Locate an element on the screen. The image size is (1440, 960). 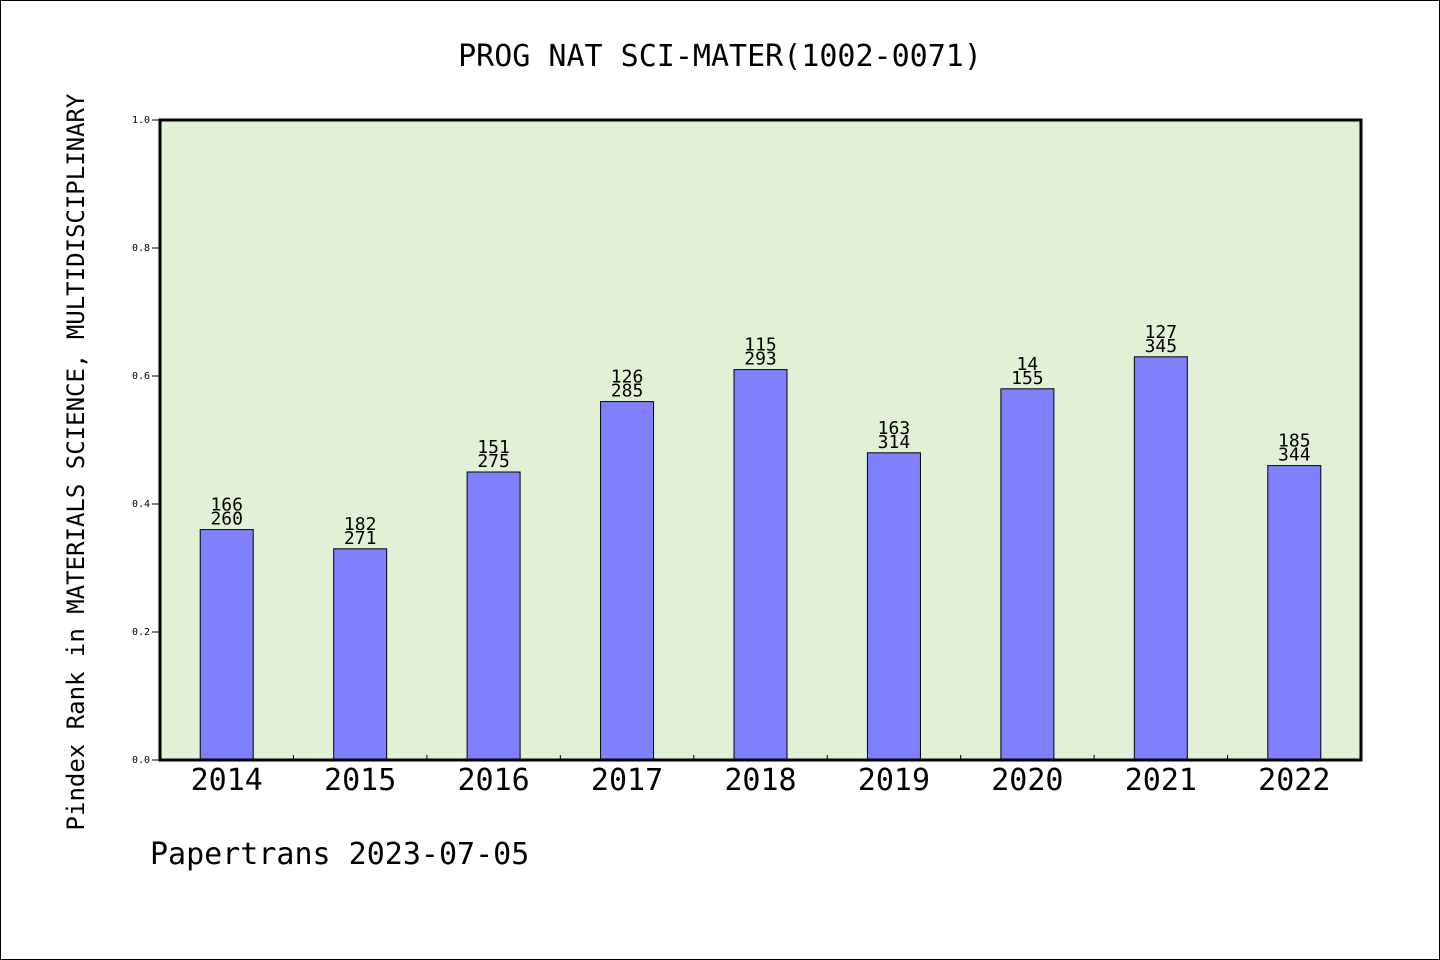
total-label: 271 is located at coordinates (360, 538).